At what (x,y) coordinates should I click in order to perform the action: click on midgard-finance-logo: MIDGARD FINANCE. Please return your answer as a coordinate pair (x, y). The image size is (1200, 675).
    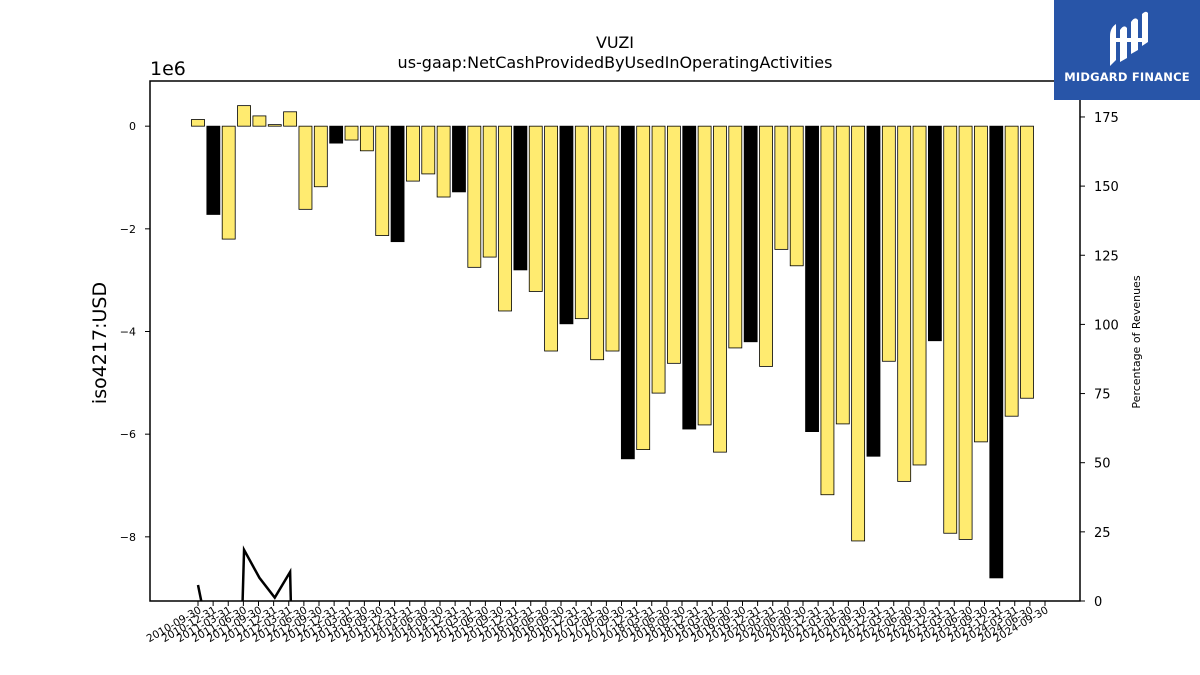
    Looking at the image, I should click on (1127, 50).